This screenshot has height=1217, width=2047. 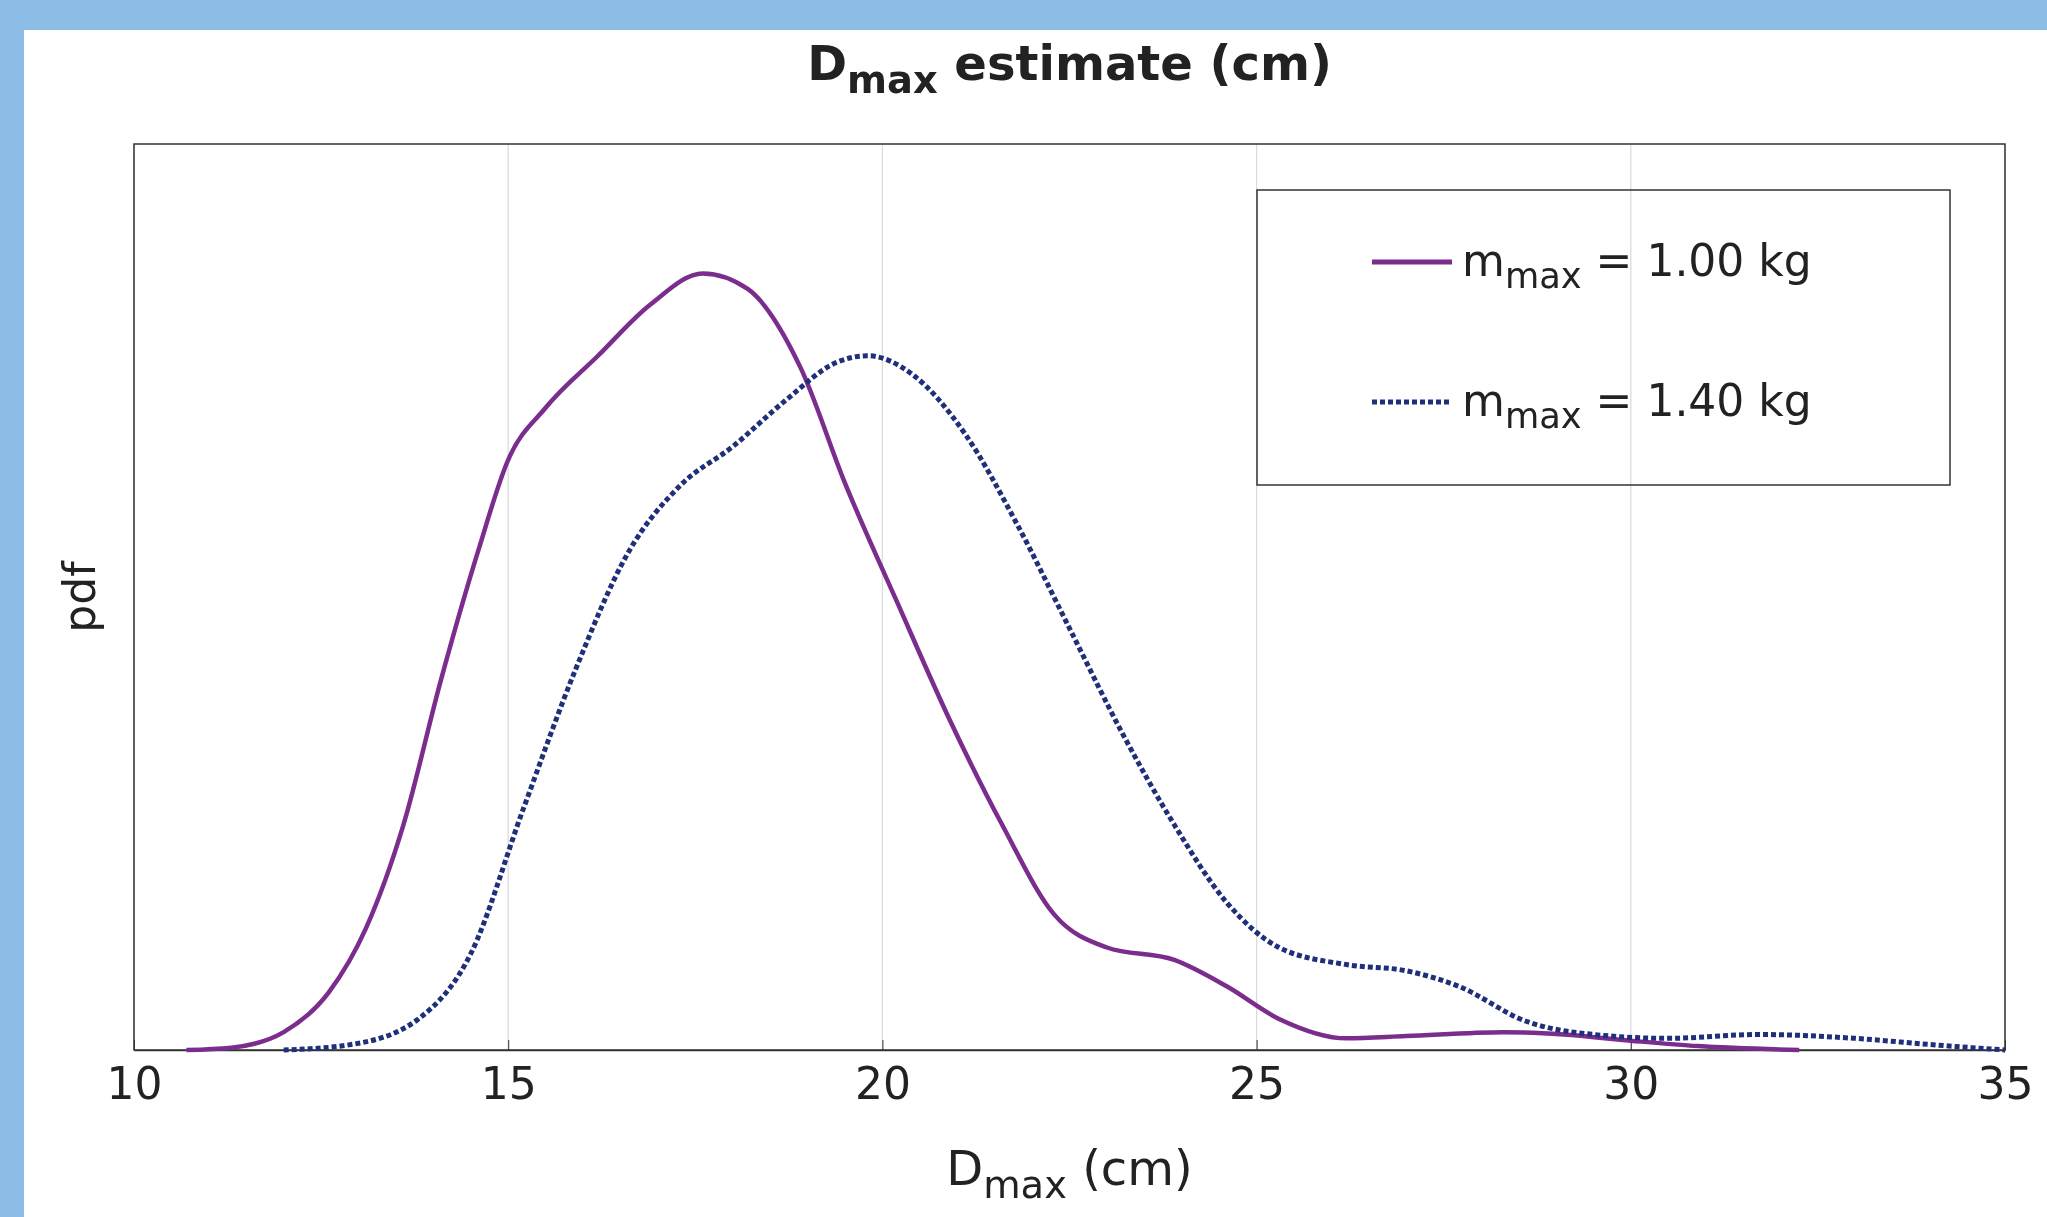 I want to click on x-tick-label: 20, so click(x=882, y=1084).